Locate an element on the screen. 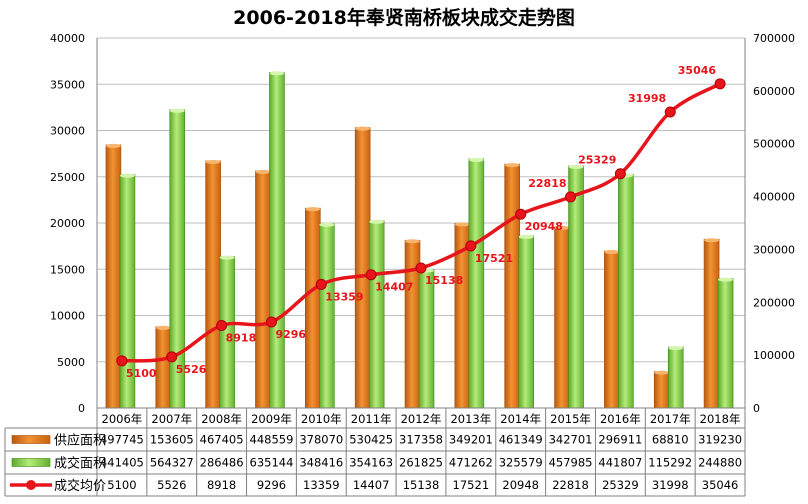  category-label: 2016年 is located at coordinates (620, 419).